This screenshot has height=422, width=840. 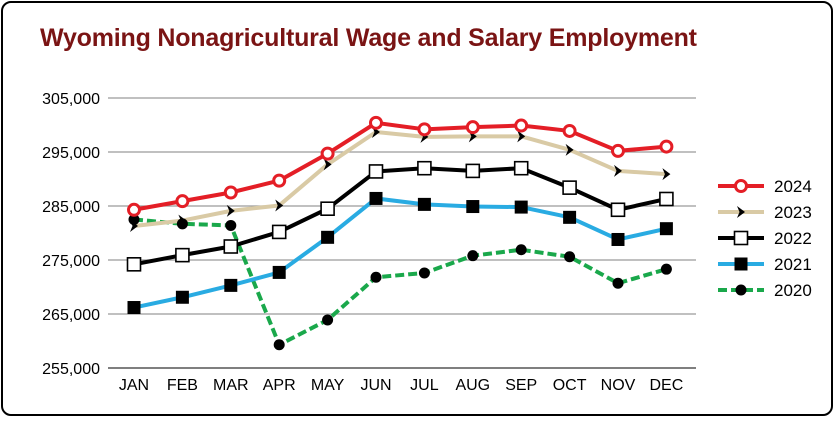 I want to click on y-tick-label: 275,000, so click(x=71, y=261).